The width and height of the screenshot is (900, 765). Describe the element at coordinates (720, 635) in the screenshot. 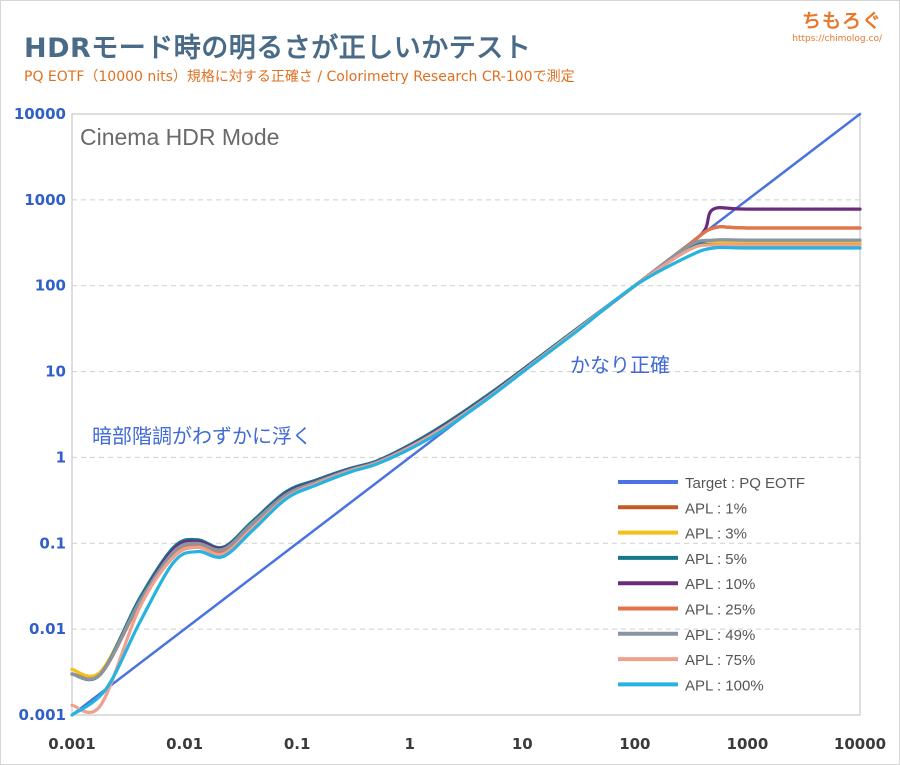

I see `legend-item-label: APL : 49%` at that location.